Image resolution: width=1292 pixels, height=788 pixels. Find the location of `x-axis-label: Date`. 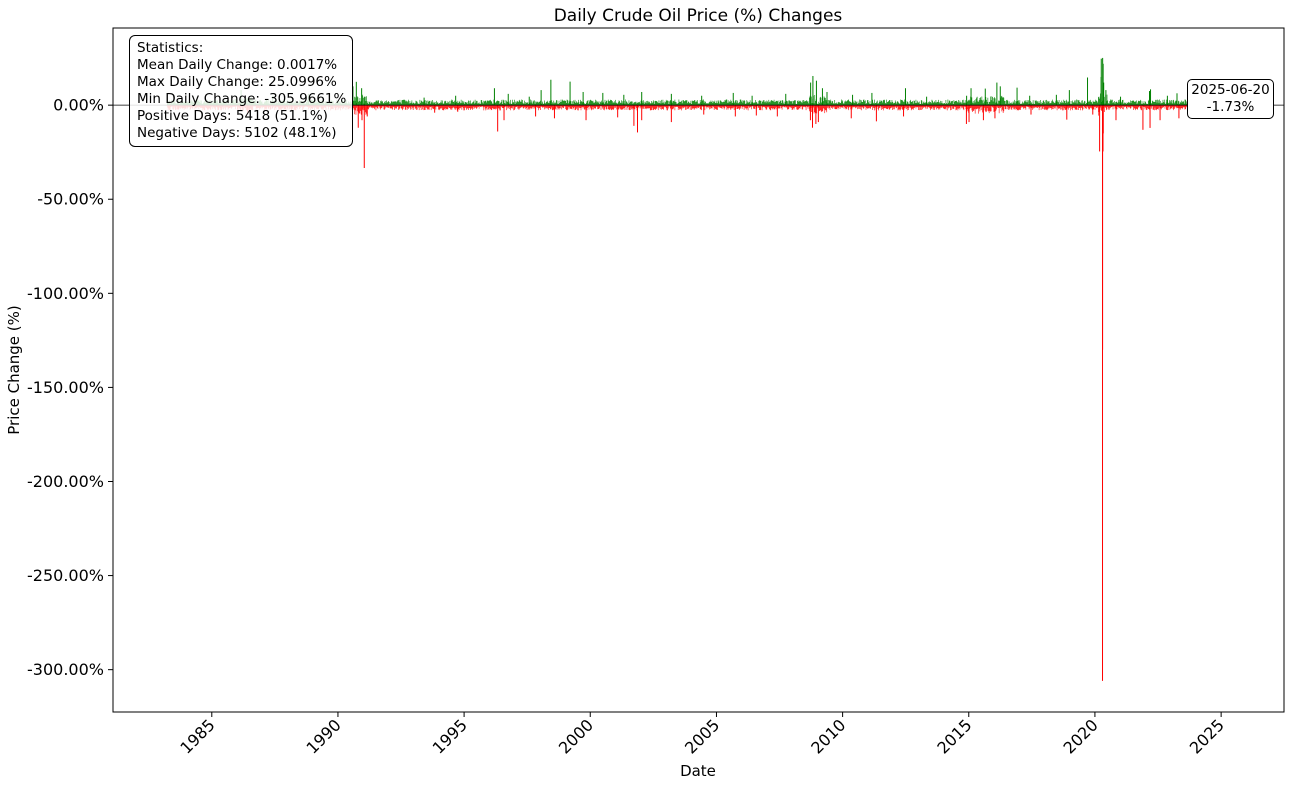

x-axis-label: Date is located at coordinates (698, 771).